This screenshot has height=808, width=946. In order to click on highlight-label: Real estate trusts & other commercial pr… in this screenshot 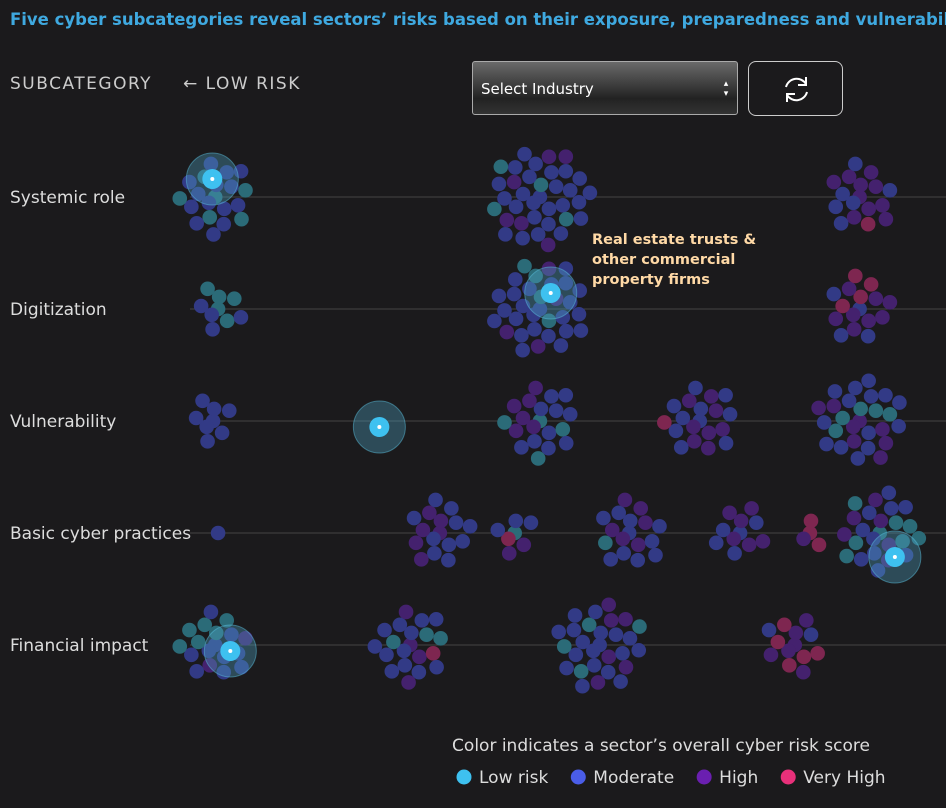, I will do `click(674, 260)`.